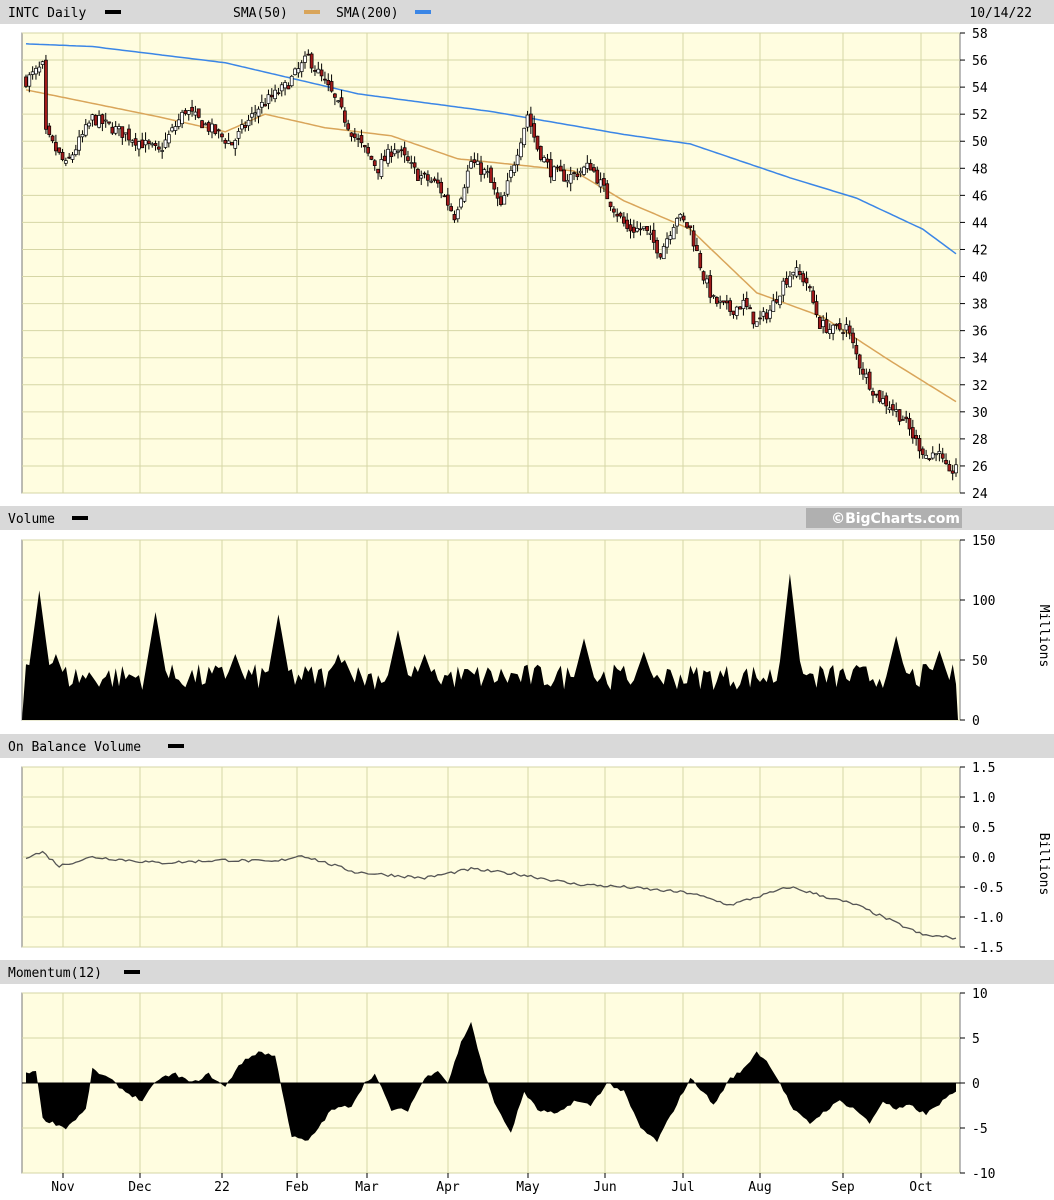 The width and height of the screenshot is (1054, 1200). What do you see at coordinates (423, 12) in the screenshot?
I see `legend-sma200-swatch` at bounding box center [423, 12].